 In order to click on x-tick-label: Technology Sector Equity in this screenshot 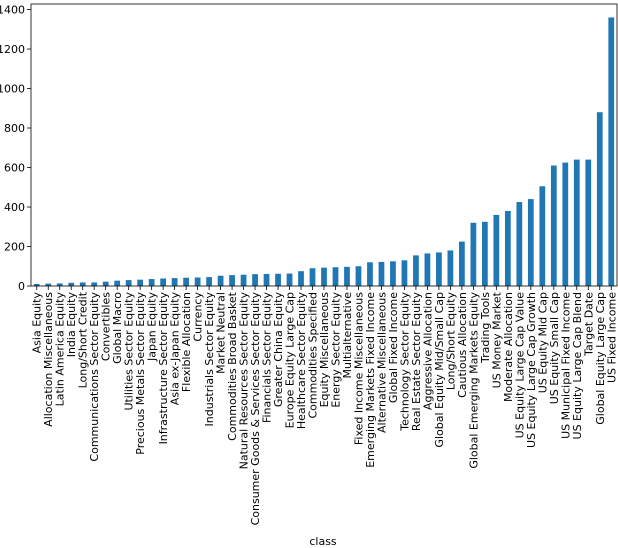, I will do `click(404, 362)`.